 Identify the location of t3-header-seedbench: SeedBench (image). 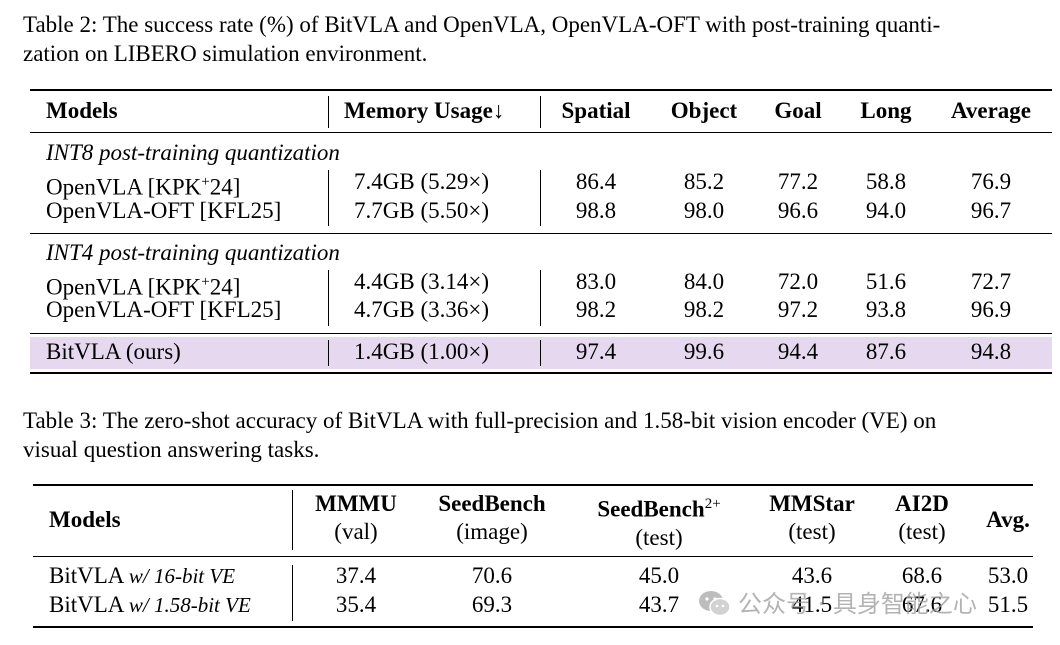
(492, 518).